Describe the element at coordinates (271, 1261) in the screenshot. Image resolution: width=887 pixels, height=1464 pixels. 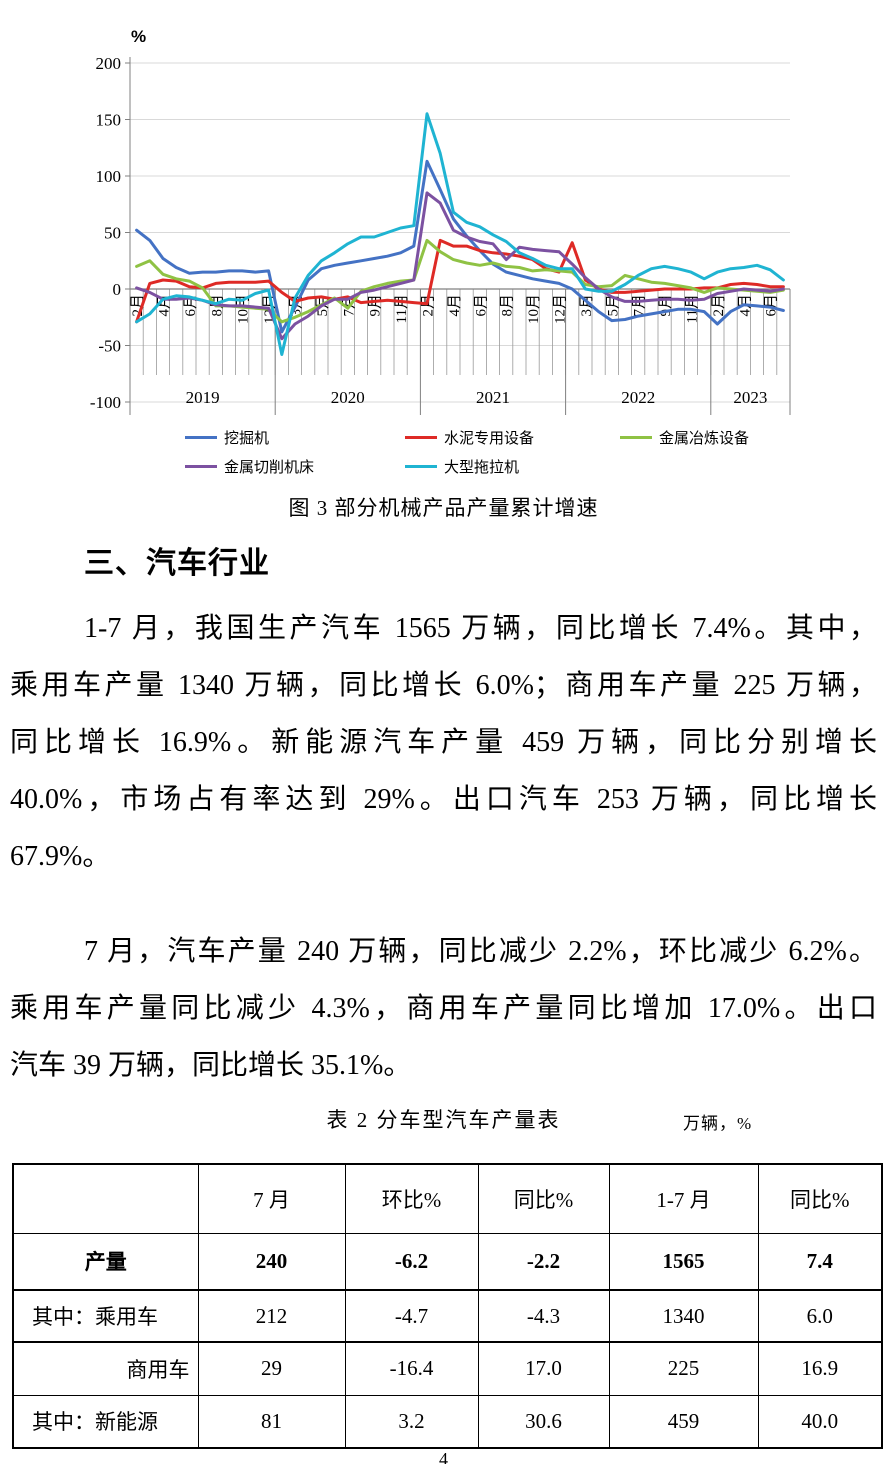
I see `table-cell: 240` at that location.